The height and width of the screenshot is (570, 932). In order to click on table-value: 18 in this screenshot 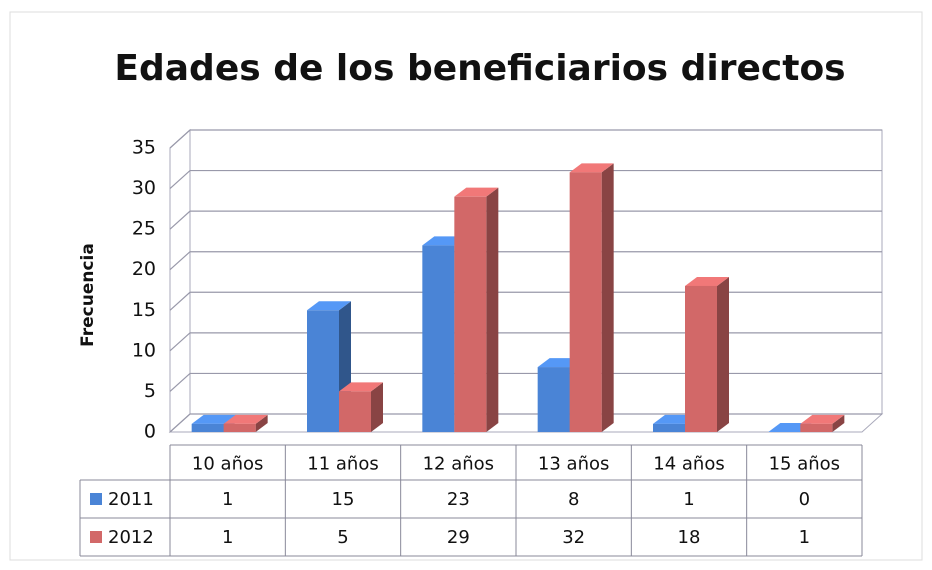, I will do `click(689, 537)`.